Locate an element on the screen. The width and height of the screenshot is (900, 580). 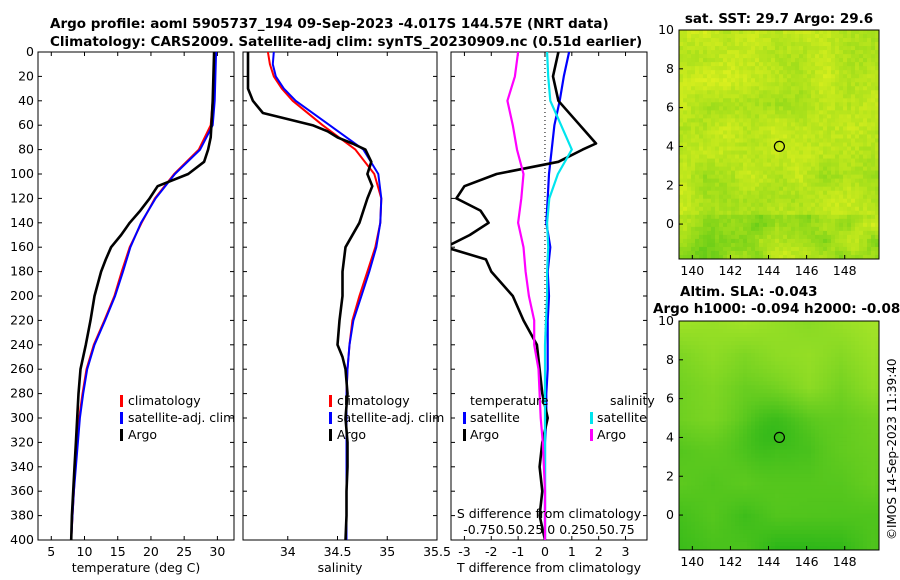
sst-map-heatmap is located at coordinates (779, 145).